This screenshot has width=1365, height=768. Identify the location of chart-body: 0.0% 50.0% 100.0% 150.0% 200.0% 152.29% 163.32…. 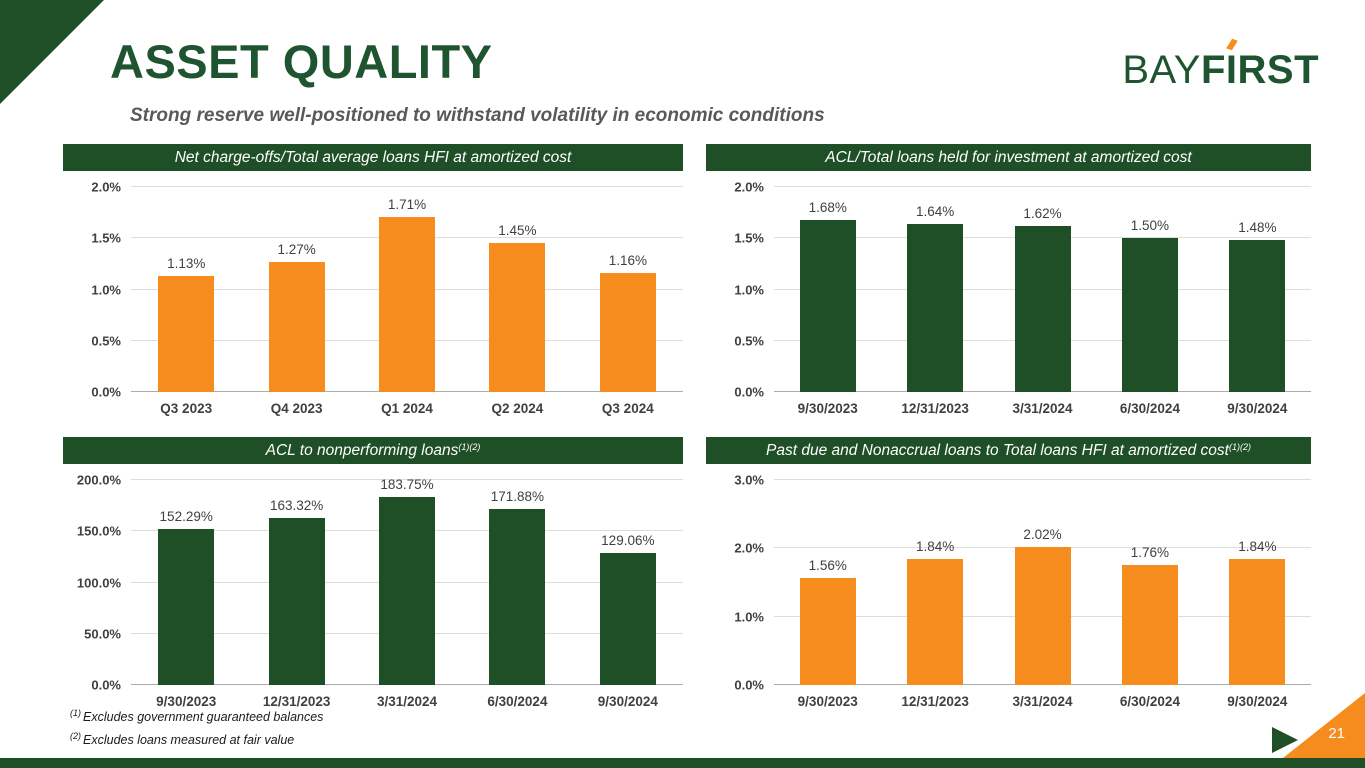
(373, 583).